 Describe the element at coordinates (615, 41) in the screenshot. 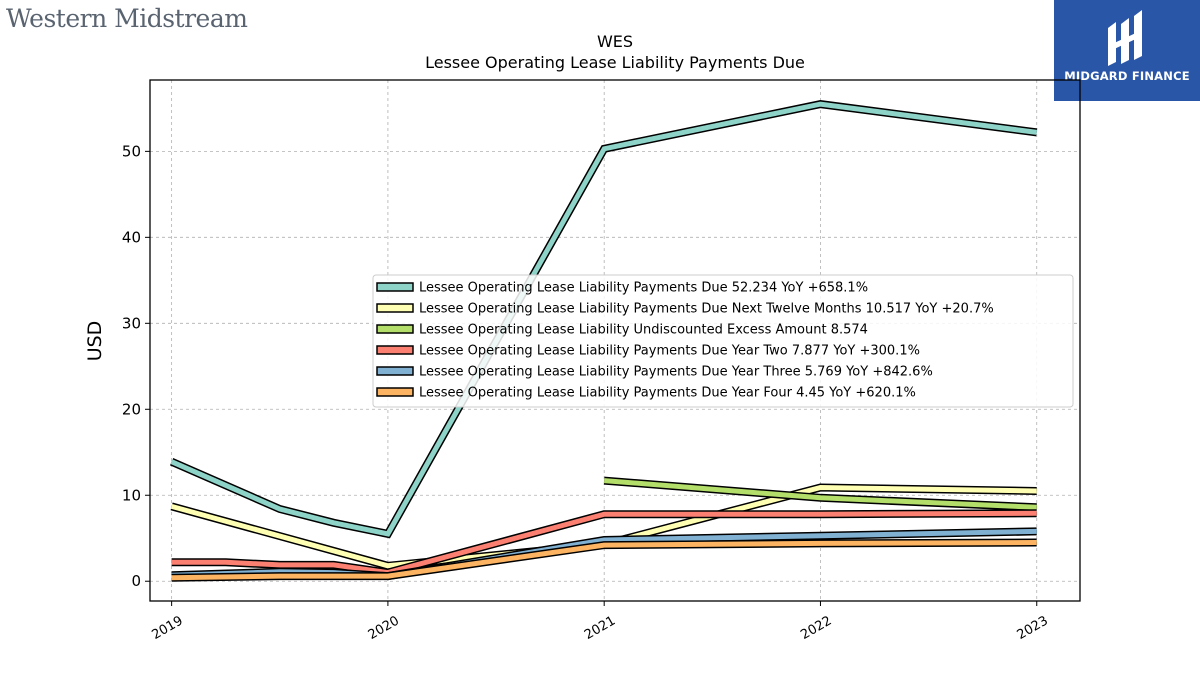

I see `chart-title: WES` at that location.